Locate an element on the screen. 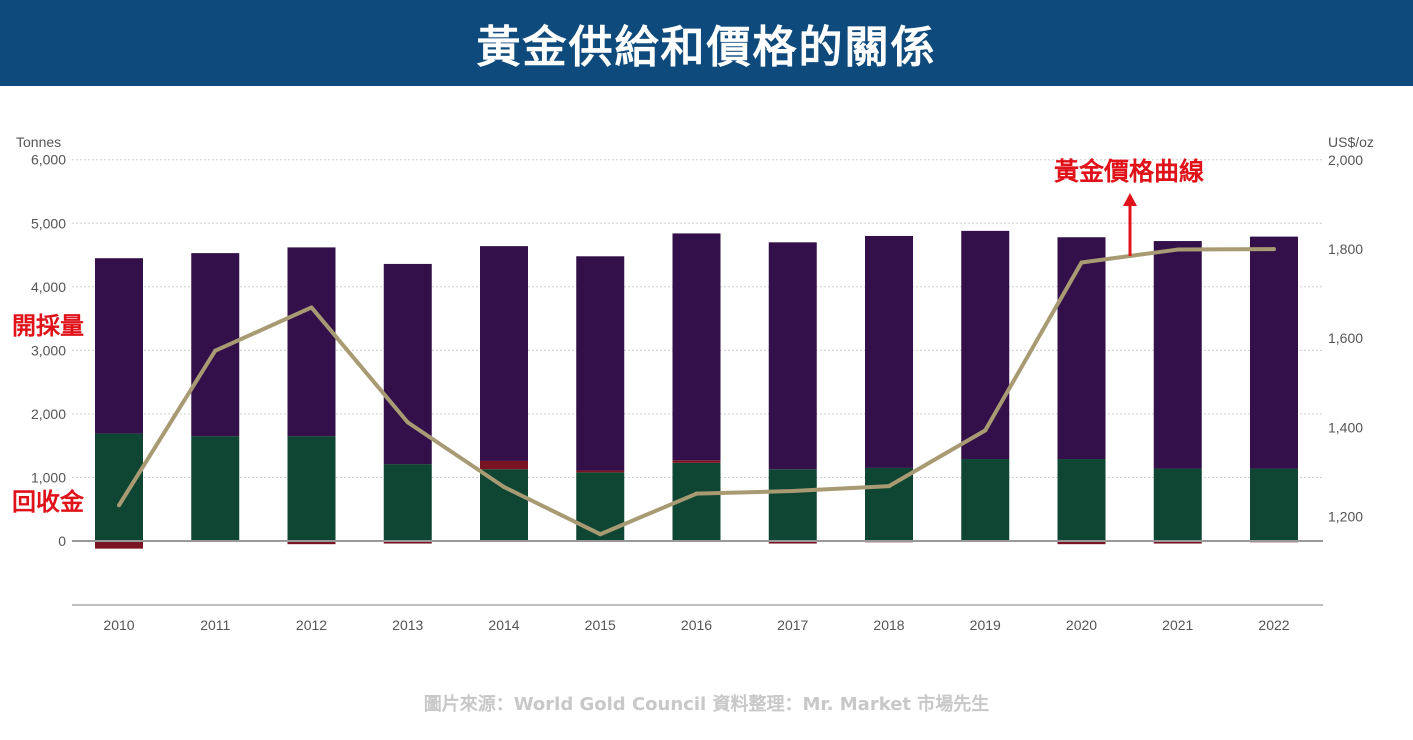 The width and height of the screenshot is (1413, 740). x-tick-label: 2022 is located at coordinates (1273, 625).